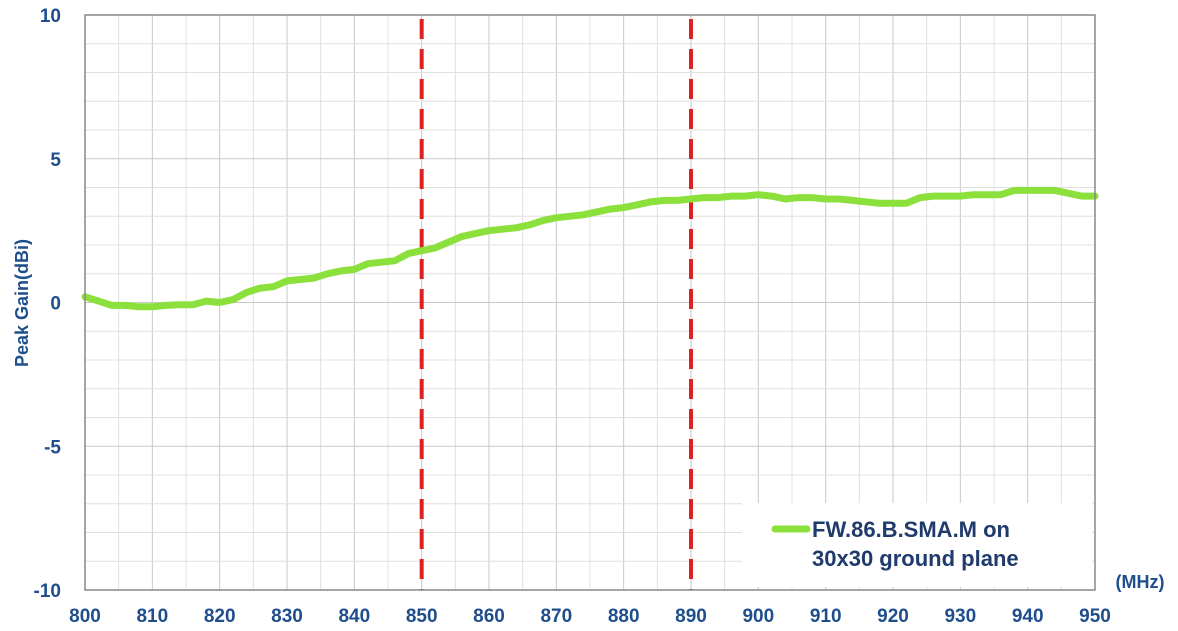 The height and width of the screenshot is (631, 1178). Describe the element at coordinates (287, 616) in the screenshot. I see `x-tick-label: 830` at that location.